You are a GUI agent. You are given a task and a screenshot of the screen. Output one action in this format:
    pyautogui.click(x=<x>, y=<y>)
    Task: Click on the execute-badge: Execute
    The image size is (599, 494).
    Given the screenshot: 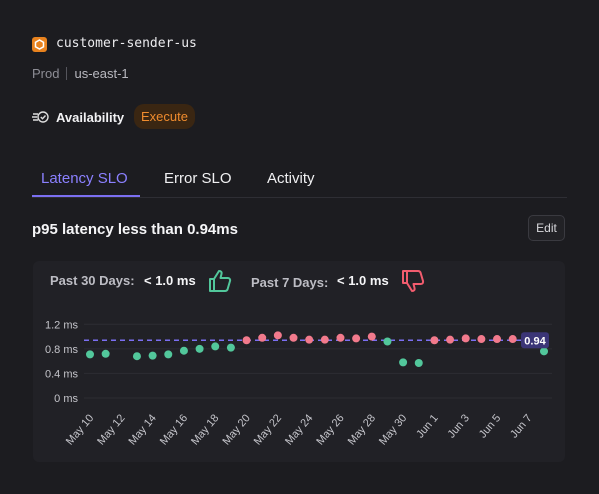 What is the action you would take?
    pyautogui.click(x=164, y=116)
    